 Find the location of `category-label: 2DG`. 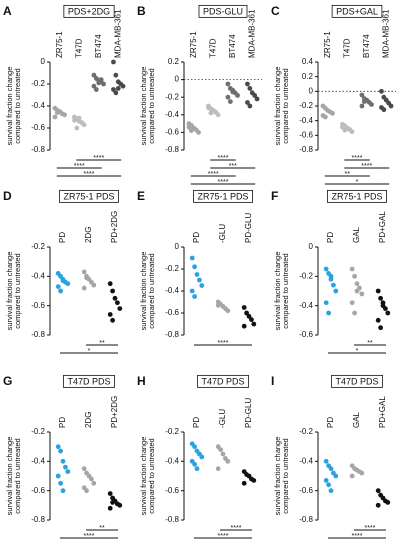

category-label: 2DG is located at coordinates (88, 235).